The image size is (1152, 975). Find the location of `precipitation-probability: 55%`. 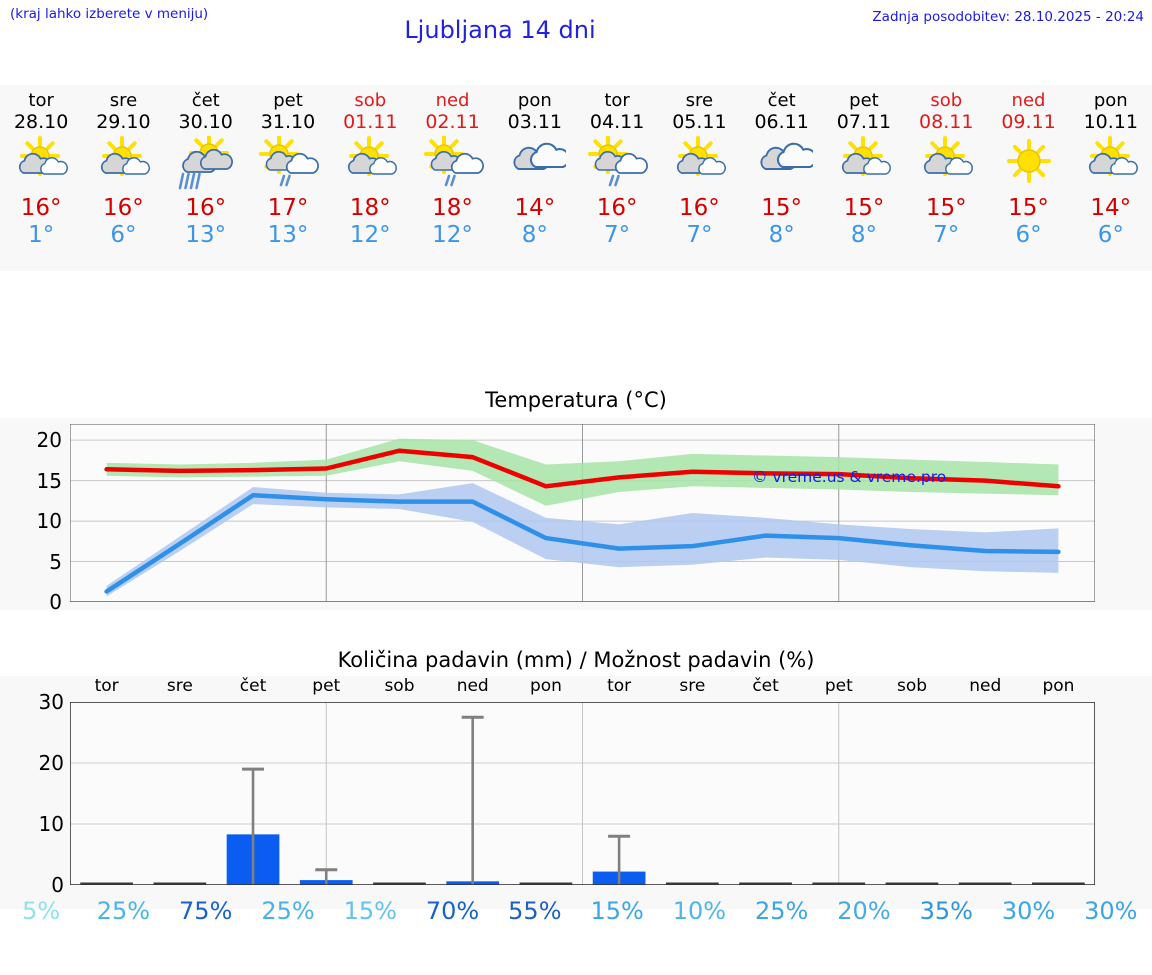

precipitation-probability: 55% is located at coordinates (535, 911).